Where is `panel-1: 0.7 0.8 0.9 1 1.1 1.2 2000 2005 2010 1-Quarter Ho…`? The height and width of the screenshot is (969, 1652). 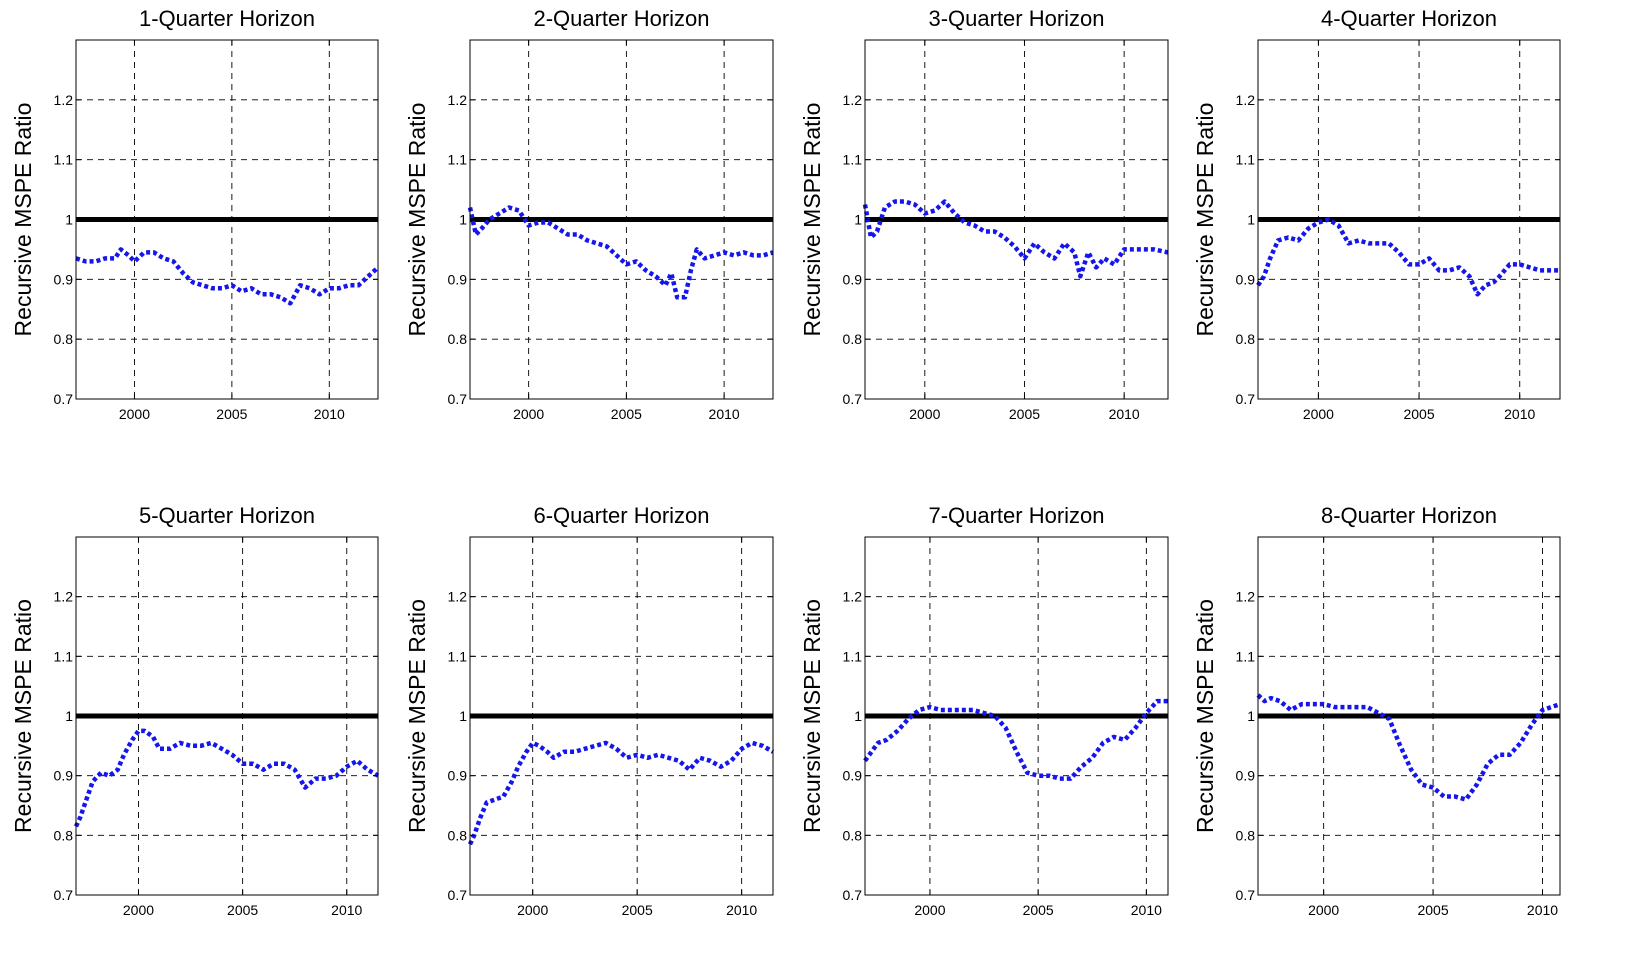 panel-1: 0.7 0.8 0.9 1 1.1 1.2 2000 2005 2010 1-Quarter Ho… is located at coordinates (195, 214).